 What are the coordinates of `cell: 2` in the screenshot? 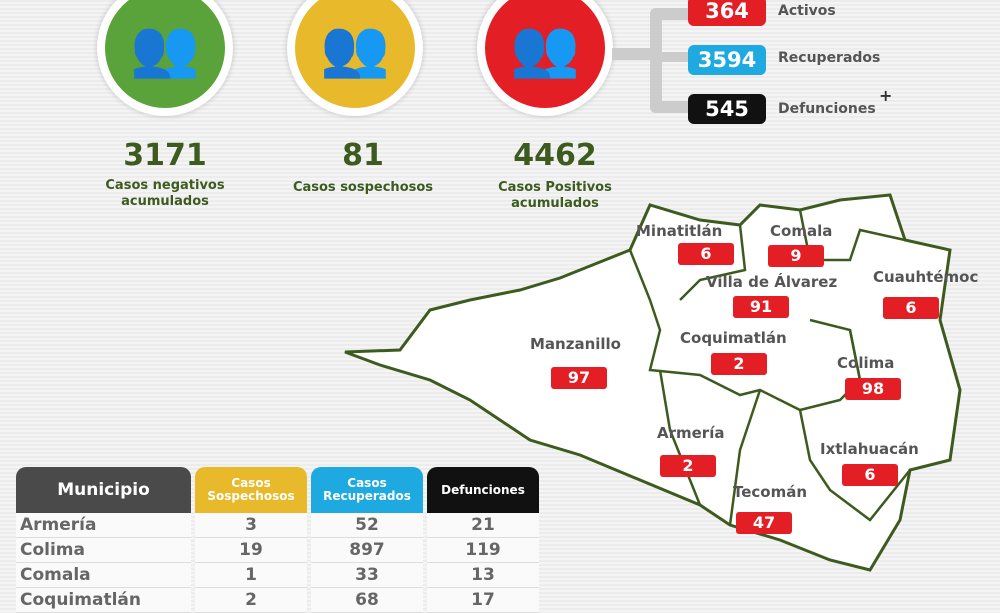 It's located at (251, 600).